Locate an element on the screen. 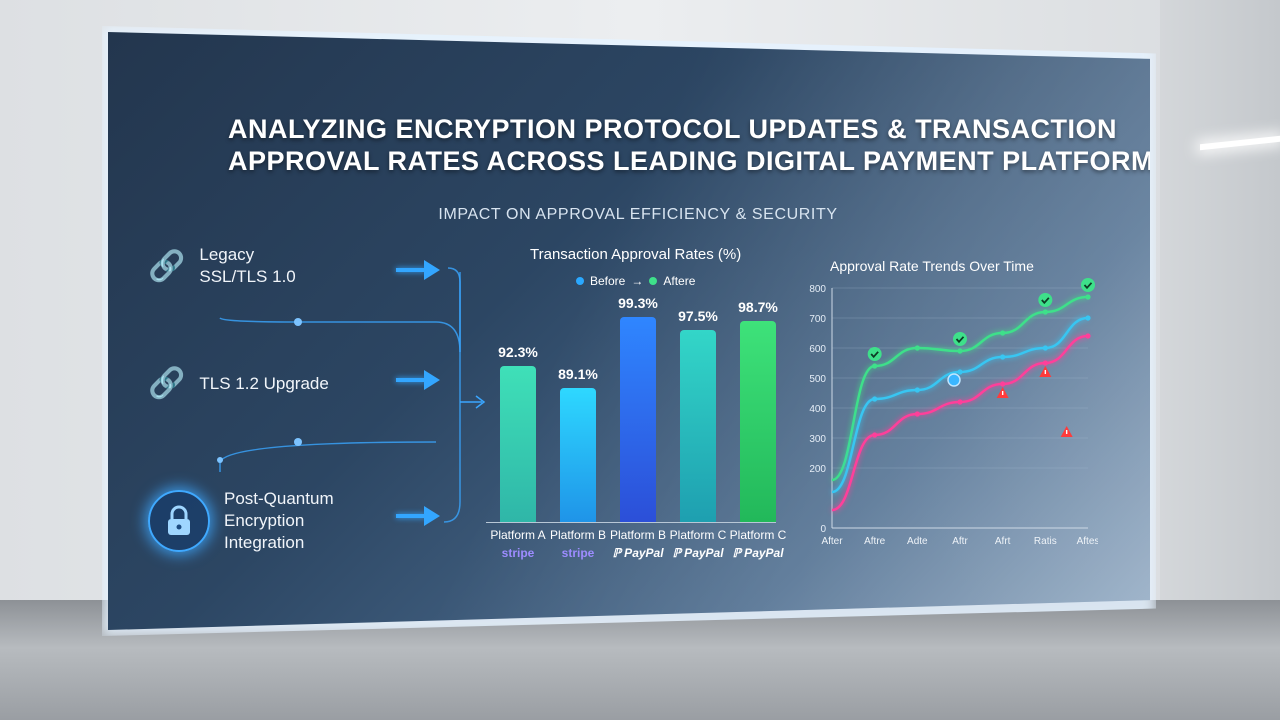  x-tick-label: Ratis is located at coordinates (1045, 541).